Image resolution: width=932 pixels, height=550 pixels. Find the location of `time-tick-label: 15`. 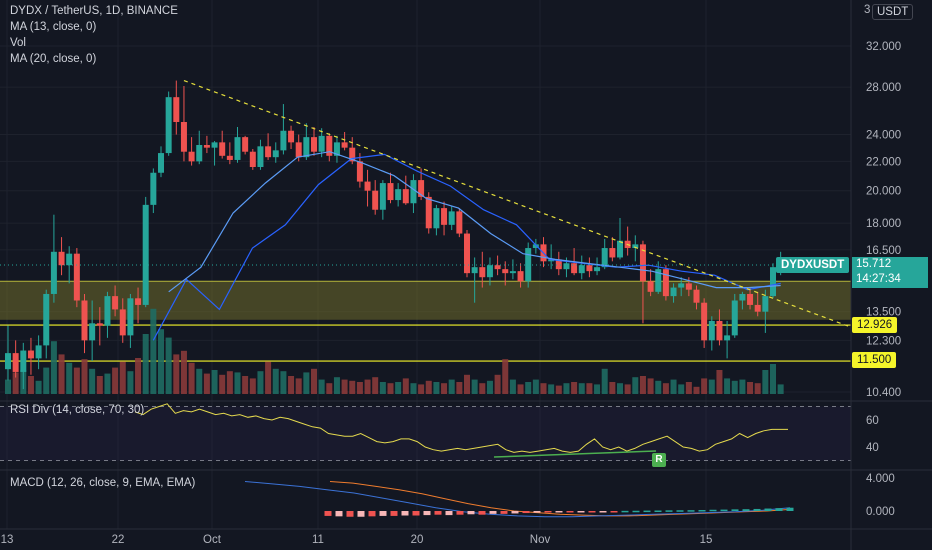

time-tick-label: 15 is located at coordinates (706, 540).